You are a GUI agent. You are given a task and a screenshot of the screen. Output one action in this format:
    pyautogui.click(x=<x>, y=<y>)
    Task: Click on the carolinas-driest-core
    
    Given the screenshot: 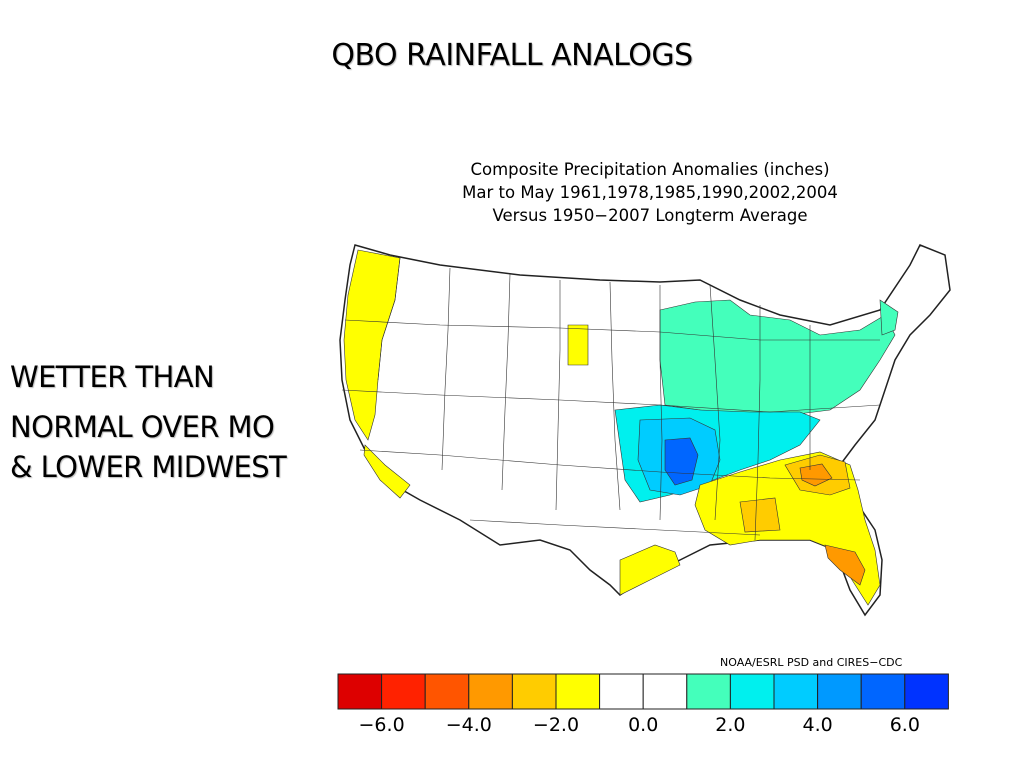 What is the action you would take?
    pyautogui.click(x=816, y=475)
    